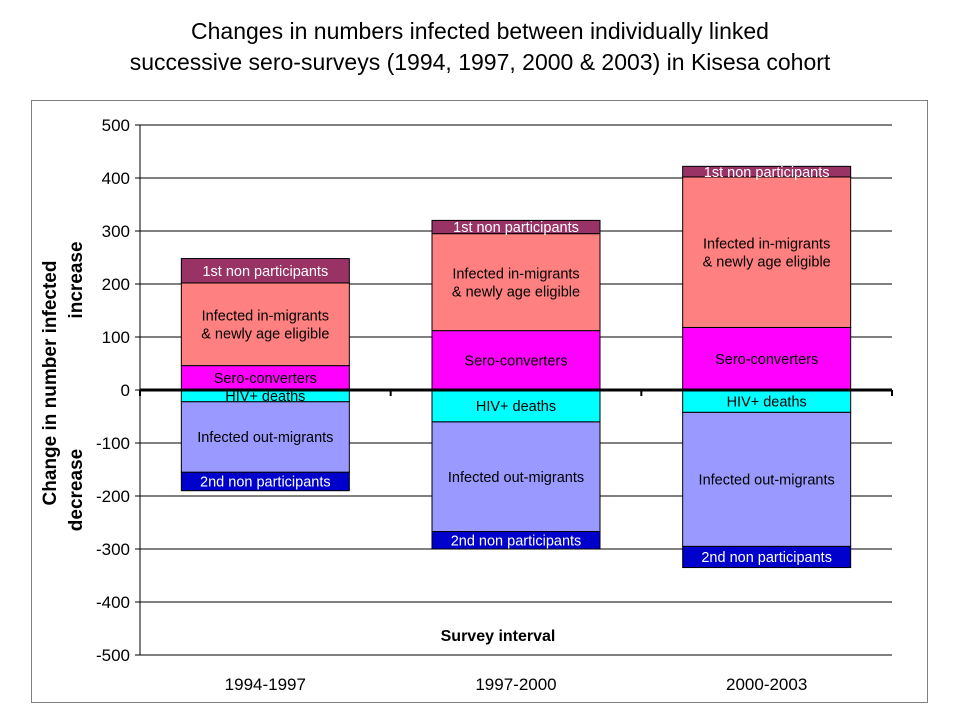 This screenshot has width=960, height=720. I want to click on x-tick-label: 2000-2003, so click(766, 684).